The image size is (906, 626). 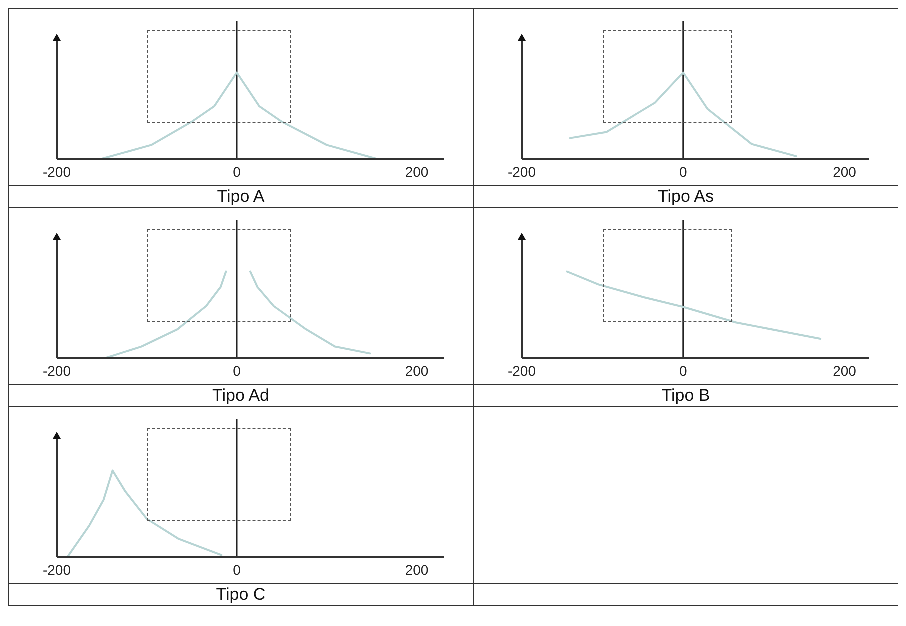 What do you see at coordinates (686, 395) in the screenshot?
I see `text: Tipo B` at bounding box center [686, 395].